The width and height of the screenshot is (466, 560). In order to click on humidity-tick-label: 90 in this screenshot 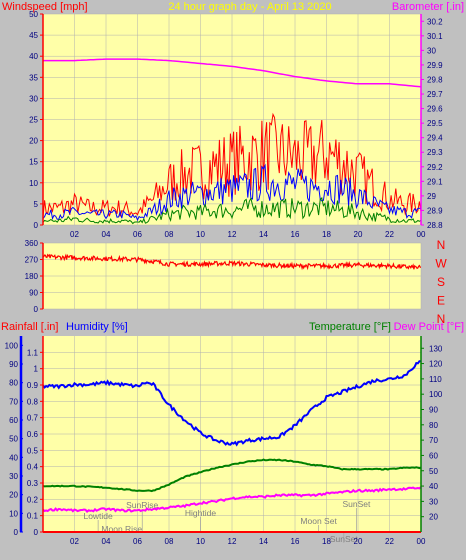, I will do `click(13, 364)`.